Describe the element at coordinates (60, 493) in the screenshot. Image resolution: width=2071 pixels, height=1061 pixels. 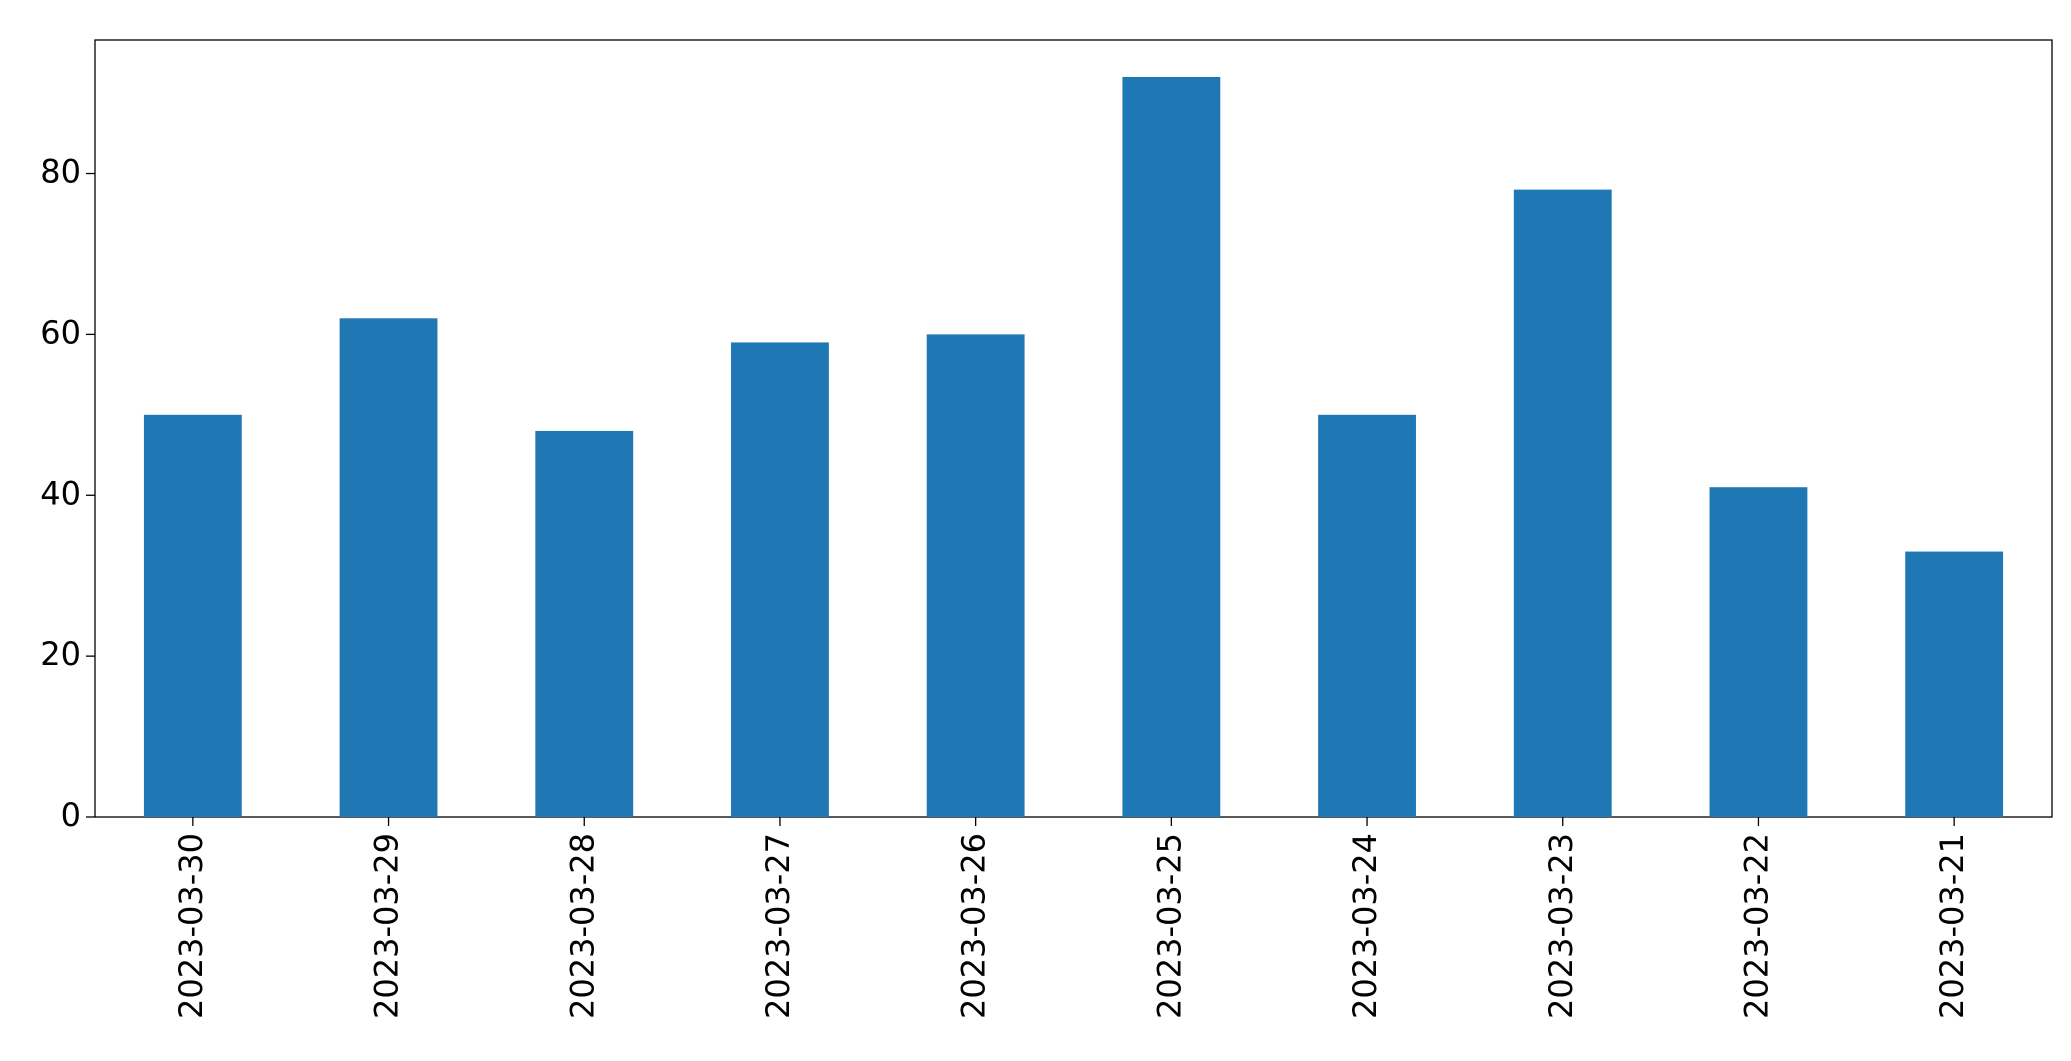
I see `y-tick-label: 40` at that location.